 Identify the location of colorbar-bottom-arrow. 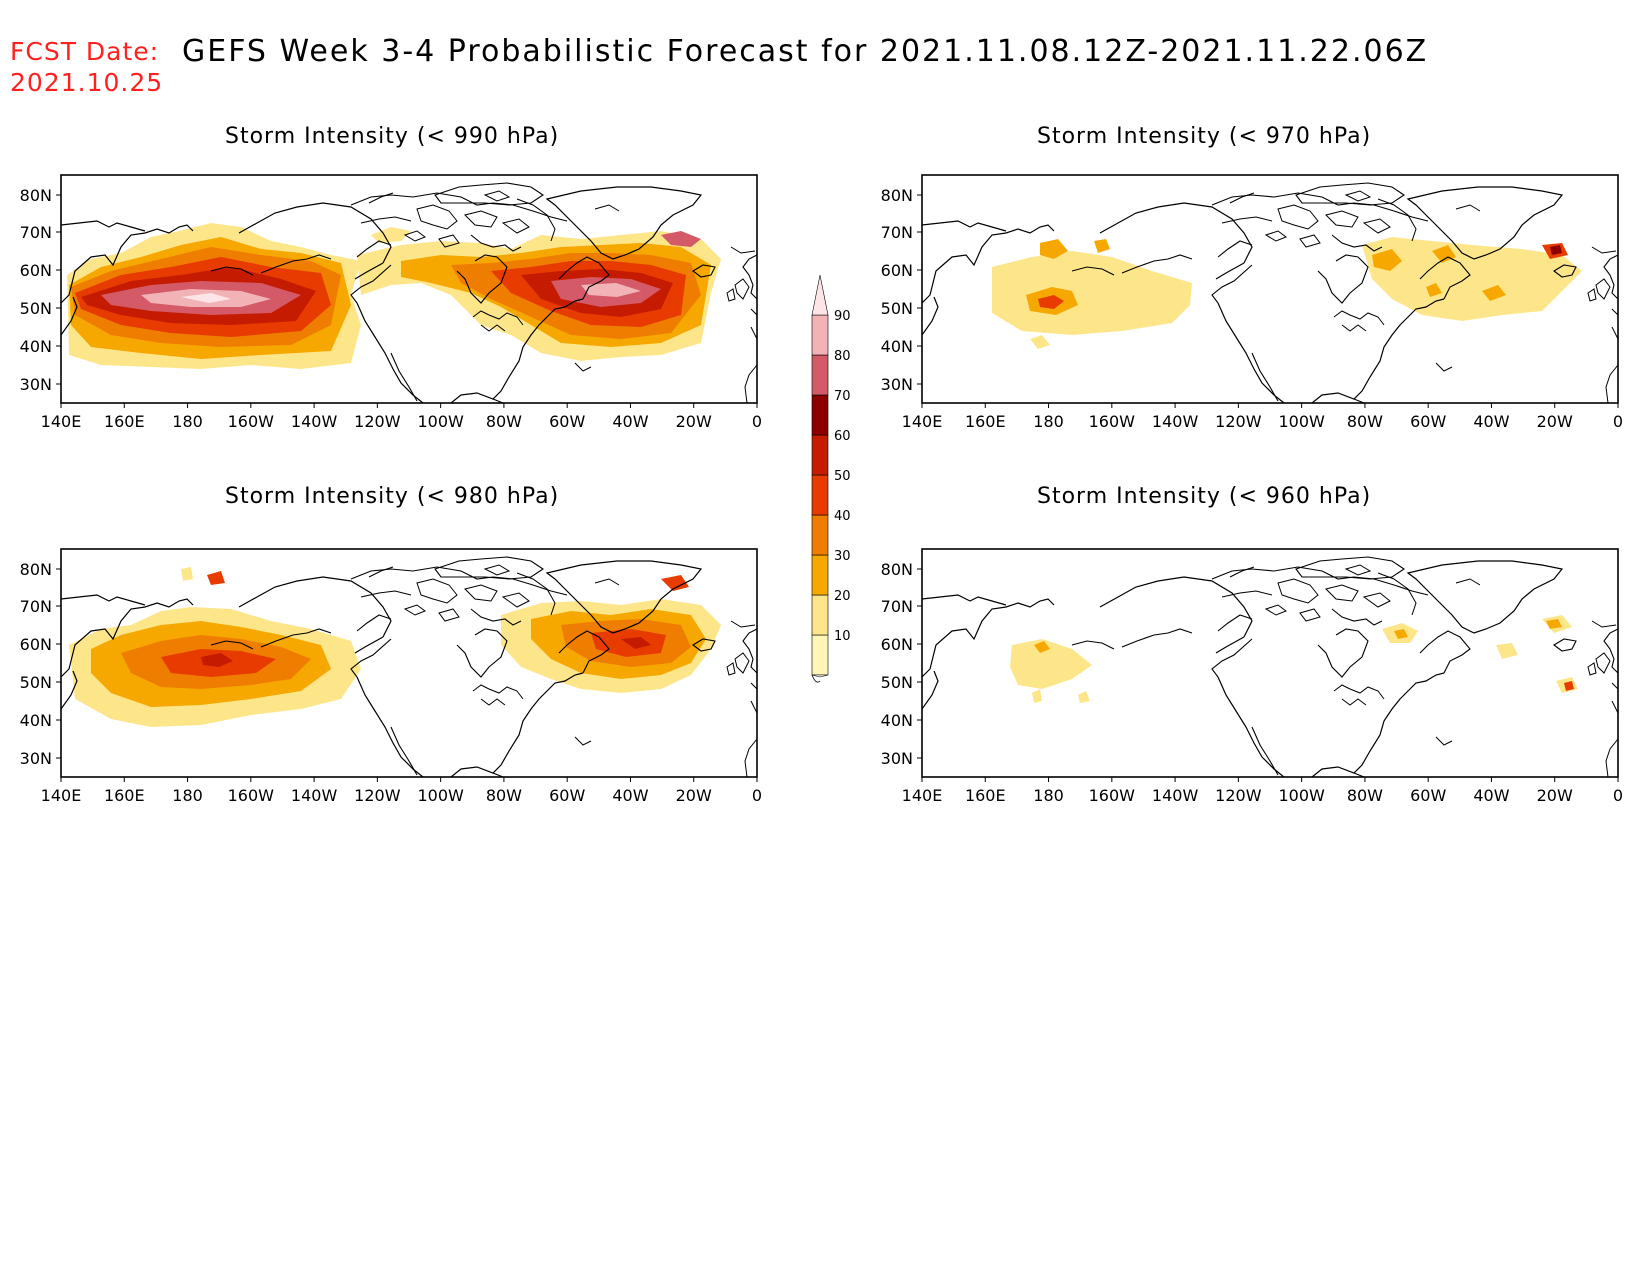
(820, 676).